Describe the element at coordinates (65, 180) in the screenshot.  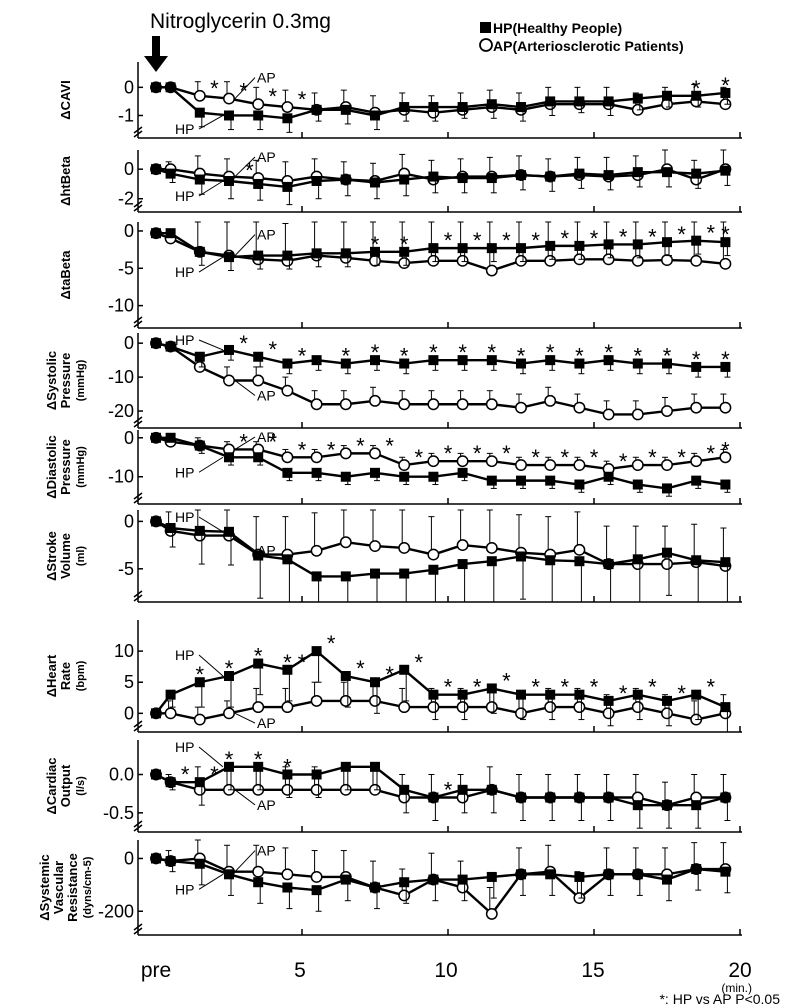
I see `y-axis-label: ΔhtBeta` at that location.